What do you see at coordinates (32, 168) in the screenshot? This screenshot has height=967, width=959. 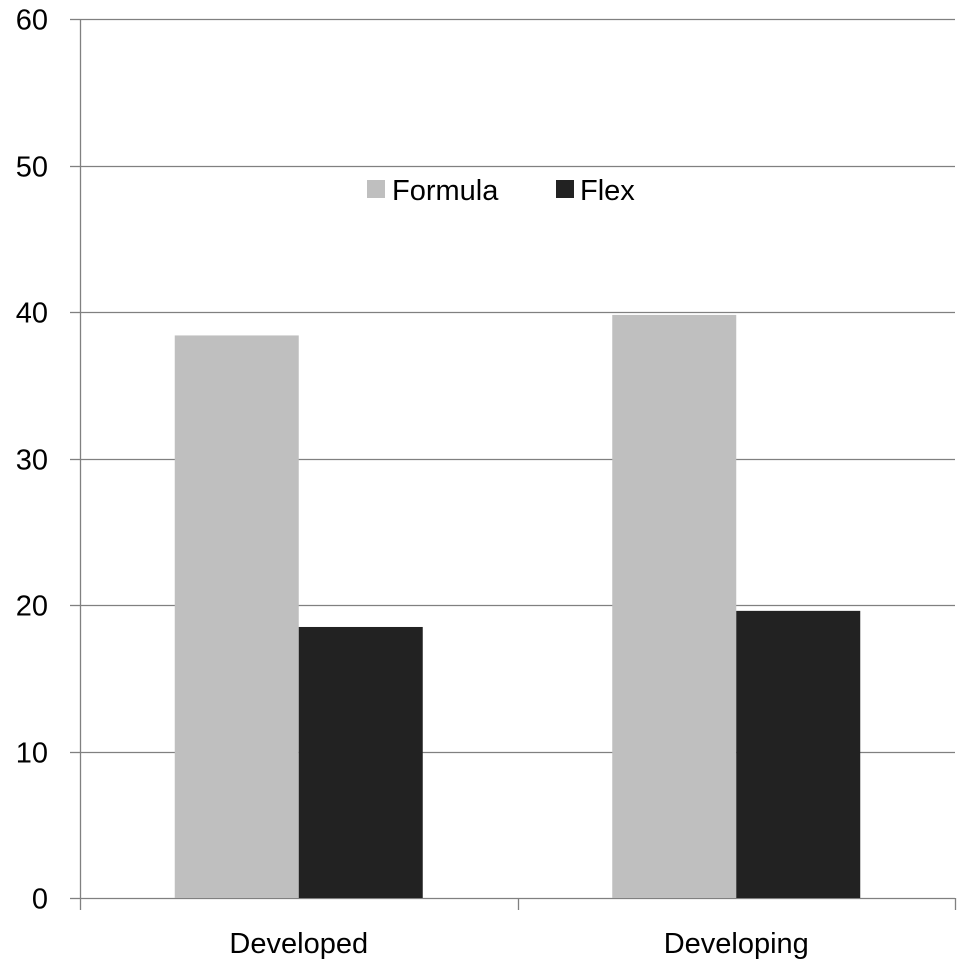 I see `y-tick-label: 50` at bounding box center [32, 168].